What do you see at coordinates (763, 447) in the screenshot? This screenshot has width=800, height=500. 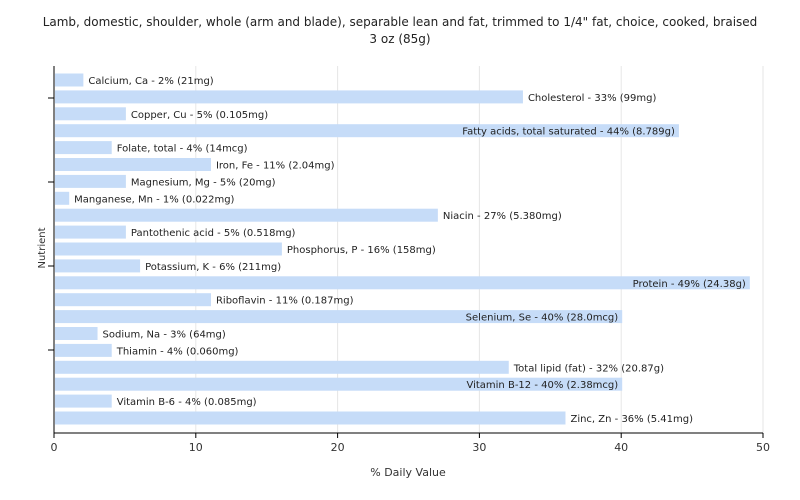 I see `x-tick-label: 50` at bounding box center [763, 447].